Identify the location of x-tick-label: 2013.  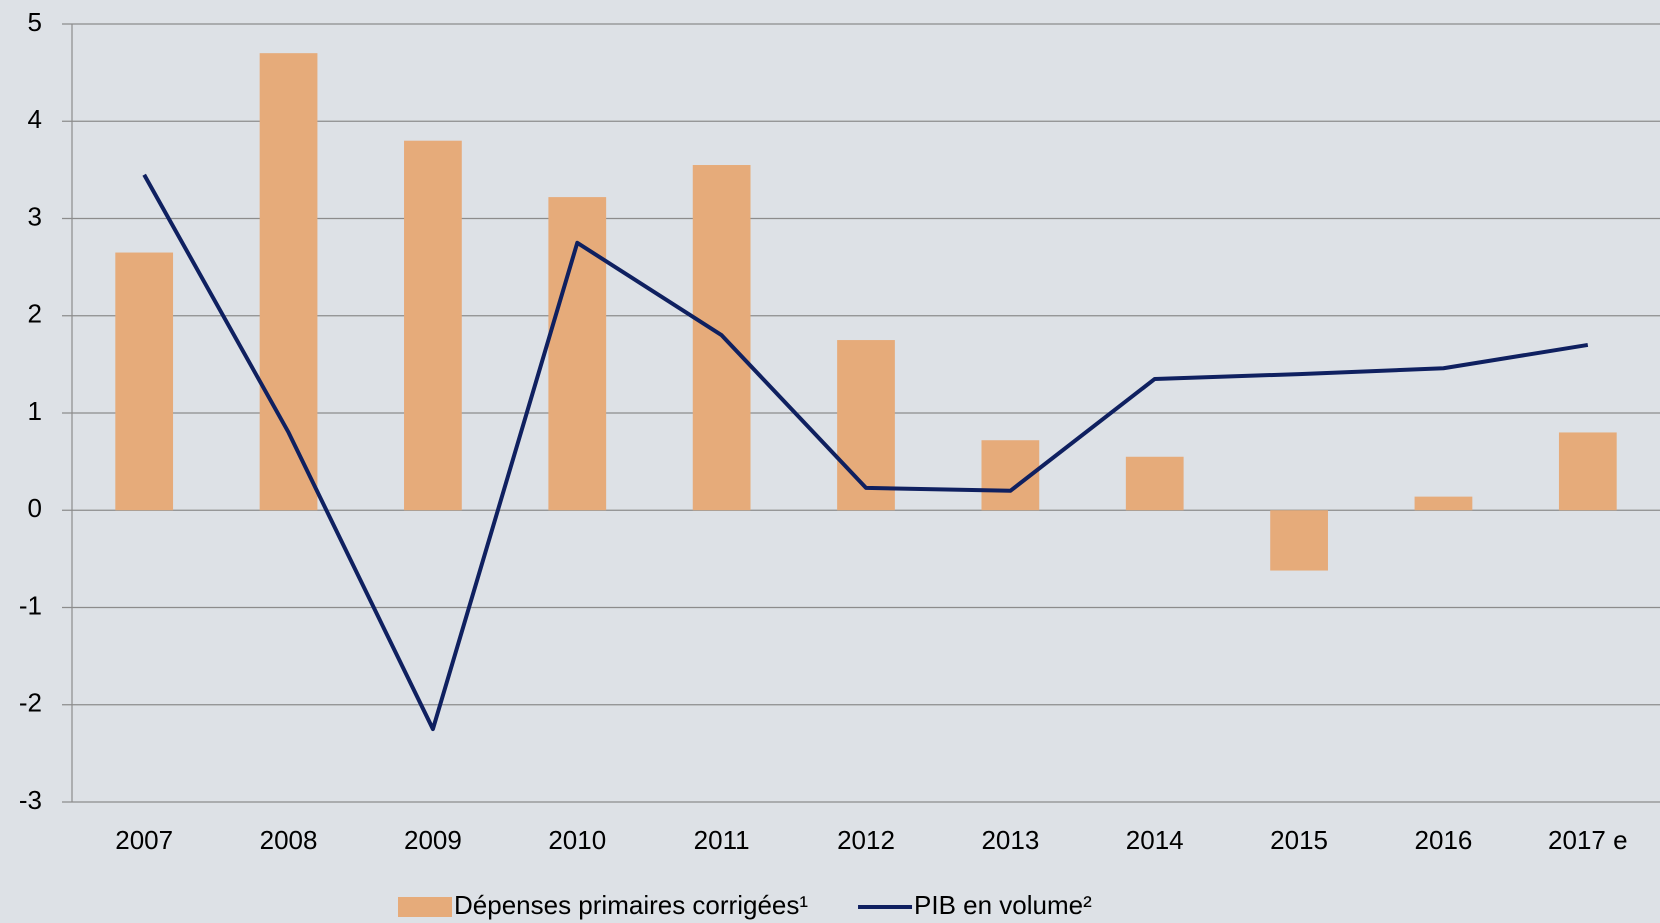
(1010, 840).